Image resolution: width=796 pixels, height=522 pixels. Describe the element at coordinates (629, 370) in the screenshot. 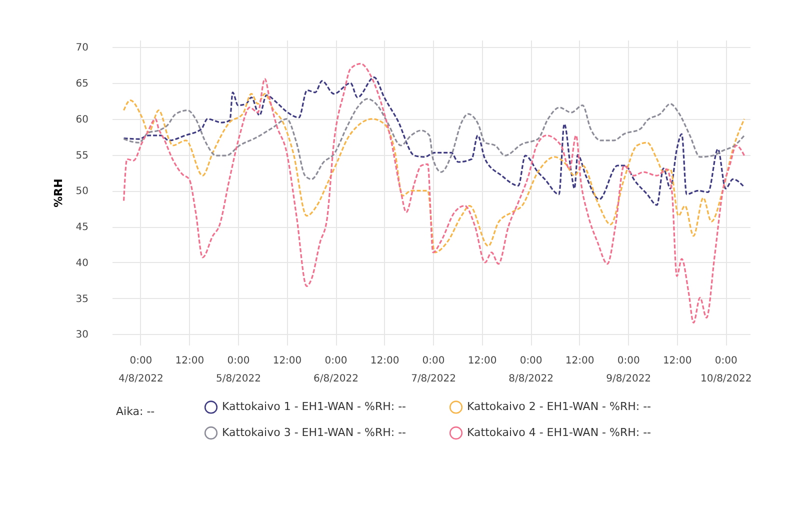

I see `x-tick-label: 0:00 9/8/2022` at that location.